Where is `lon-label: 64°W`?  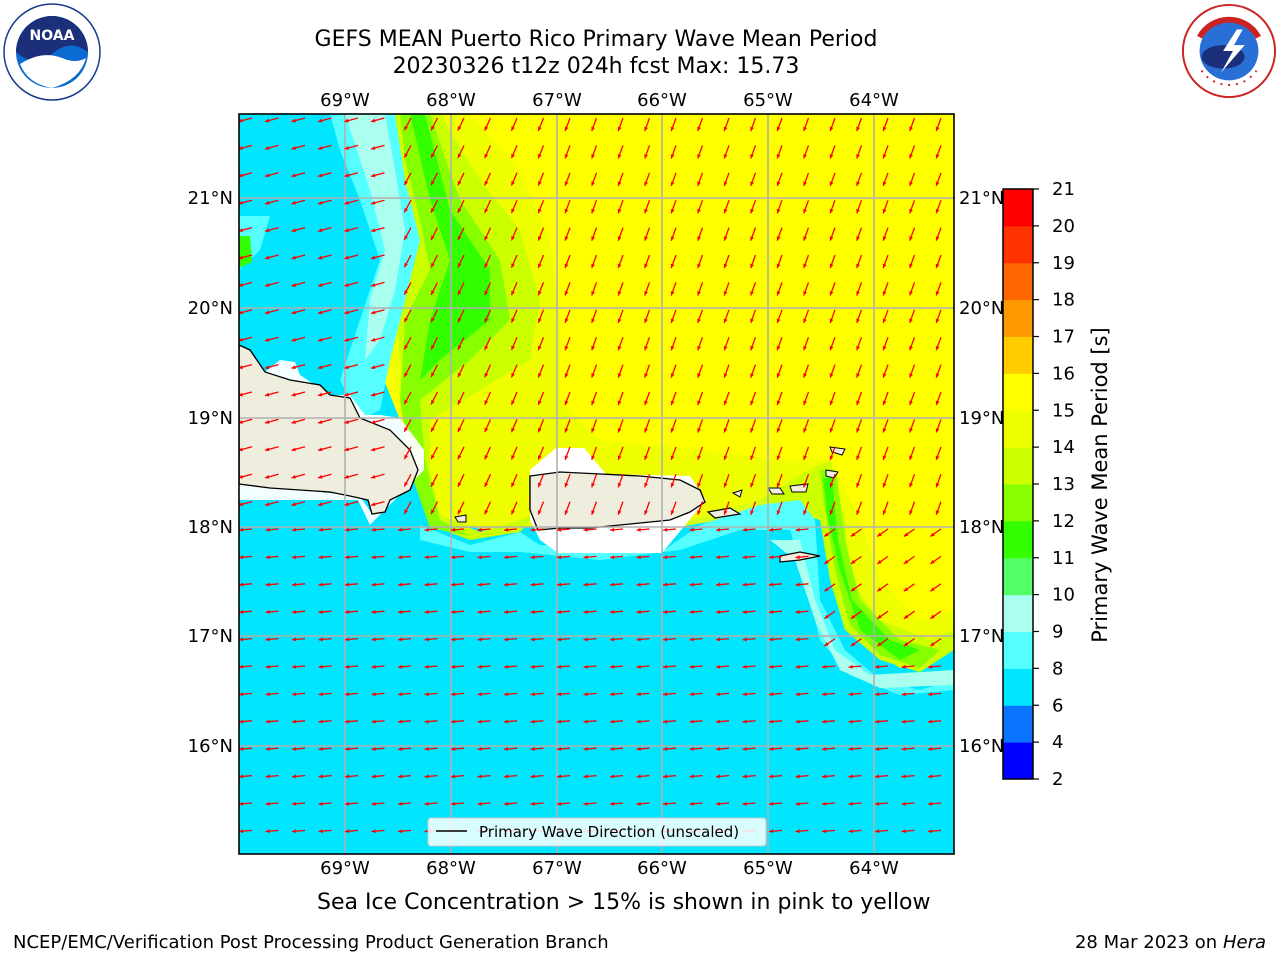 lon-label: 64°W is located at coordinates (874, 100).